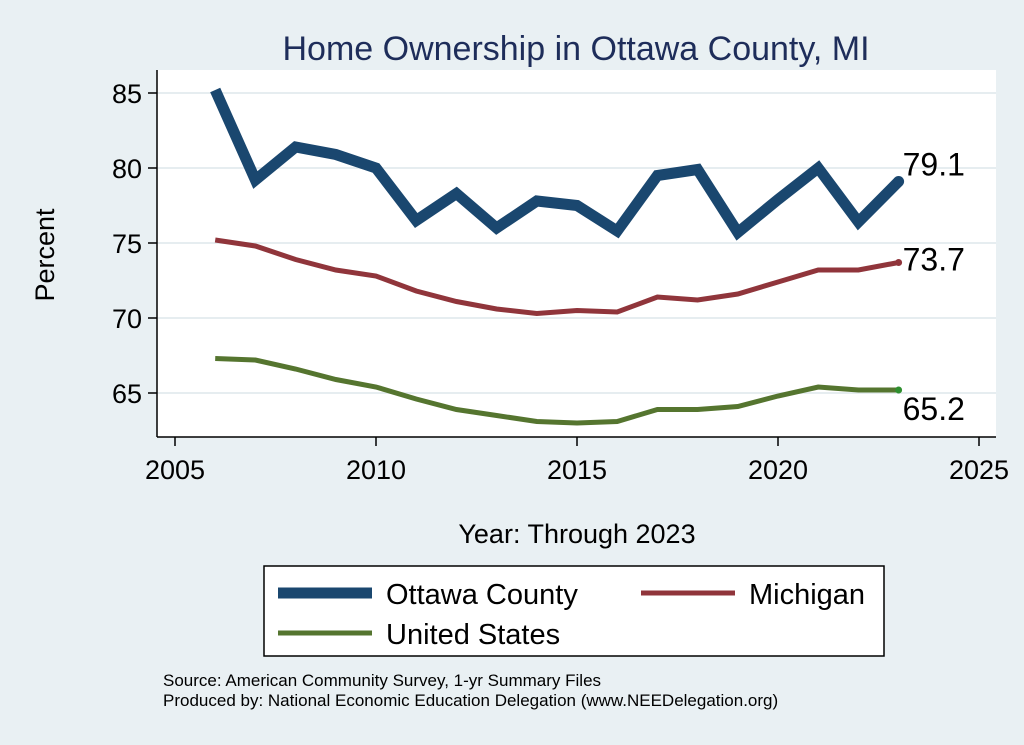  I want to click on x-tick-label-2015: 2015, so click(577, 470).